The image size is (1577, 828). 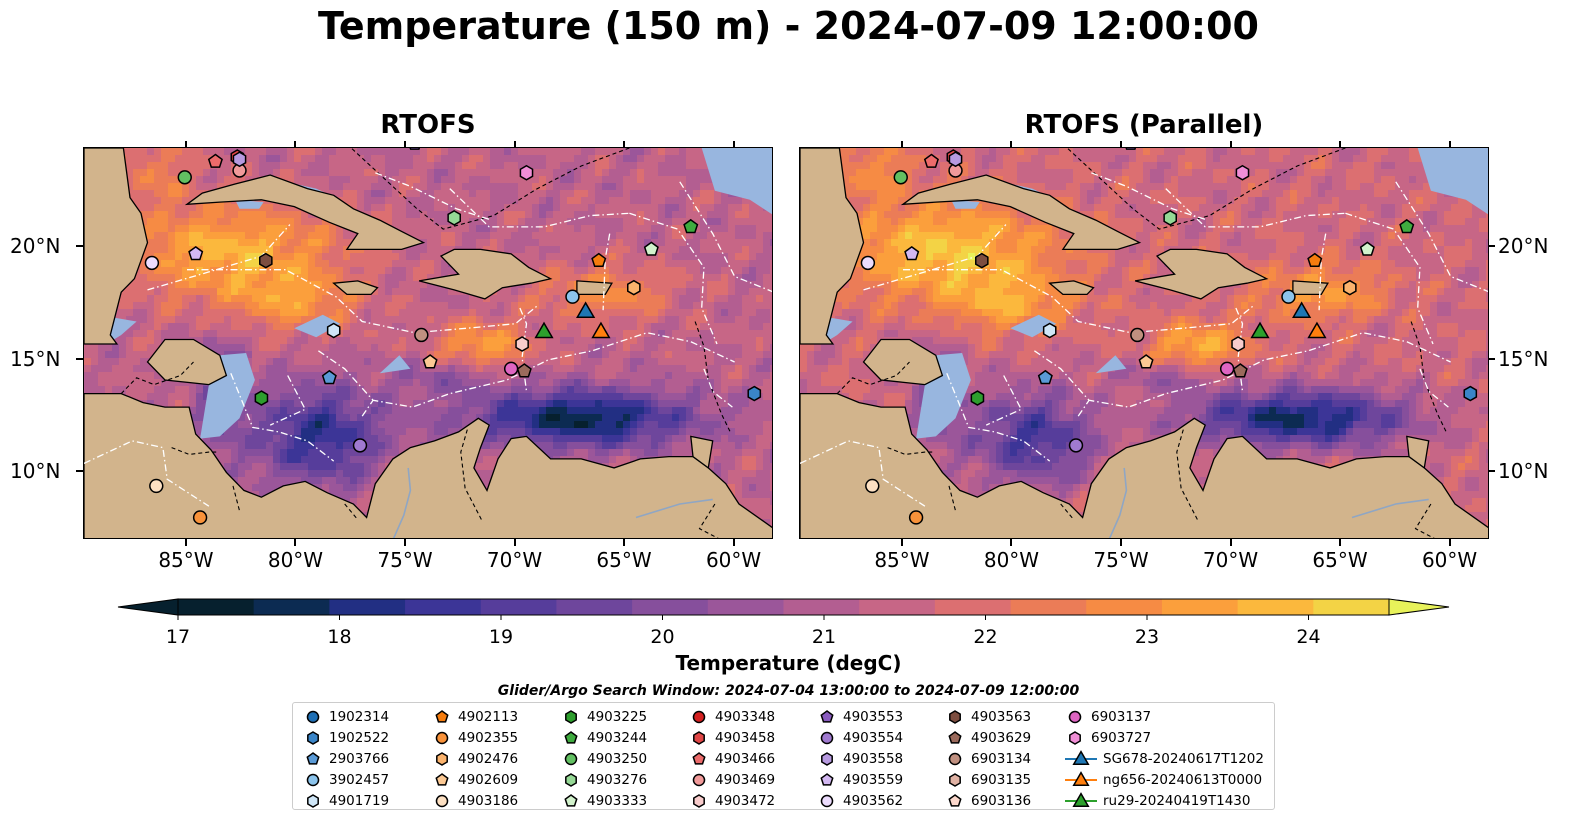 What do you see at coordinates (1523, 471) in the screenshot?
I see `y-tick-label: 10°N` at bounding box center [1523, 471].